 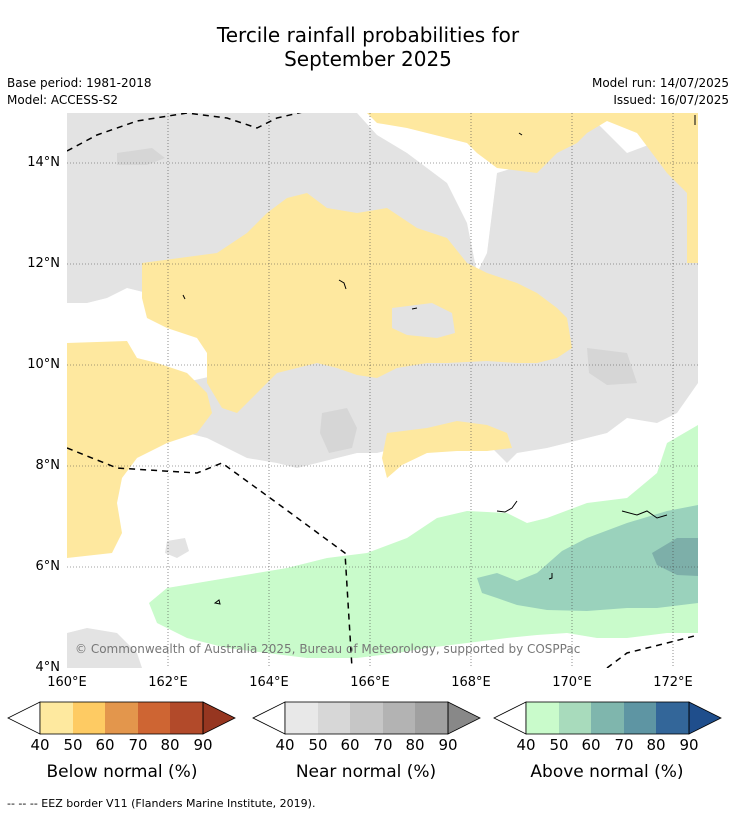 I want to click on colorbars, so click(x=364, y=718).